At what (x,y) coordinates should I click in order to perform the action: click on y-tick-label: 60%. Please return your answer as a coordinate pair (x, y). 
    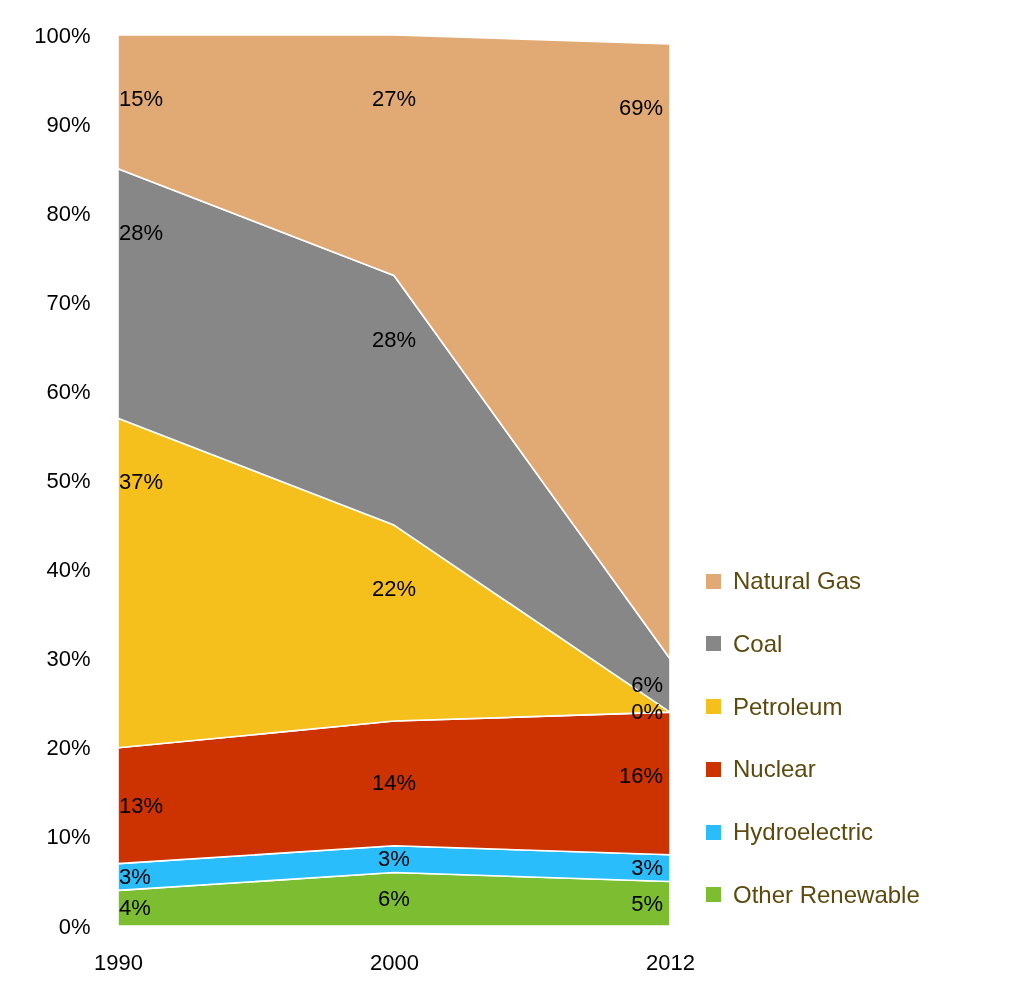
    Looking at the image, I should click on (68, 391).